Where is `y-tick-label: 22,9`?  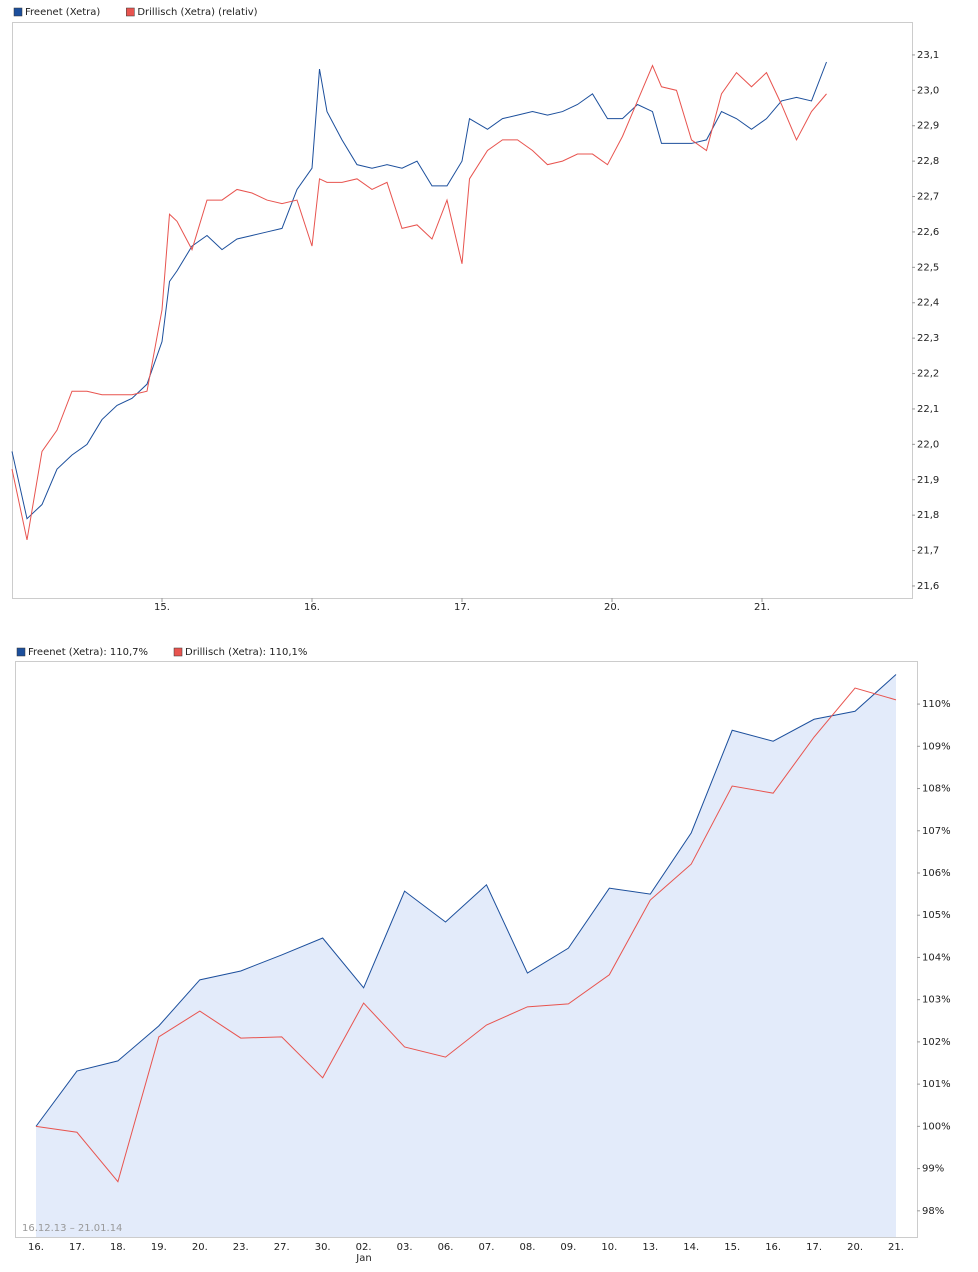
y-tick-label: 22,9 is located at coordinates (928, 126).